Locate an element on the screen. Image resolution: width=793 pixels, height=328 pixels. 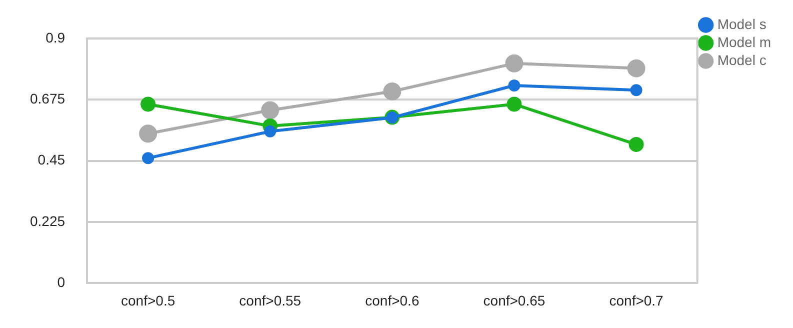
legend-label: Model c is located at coordinates (741, 60).